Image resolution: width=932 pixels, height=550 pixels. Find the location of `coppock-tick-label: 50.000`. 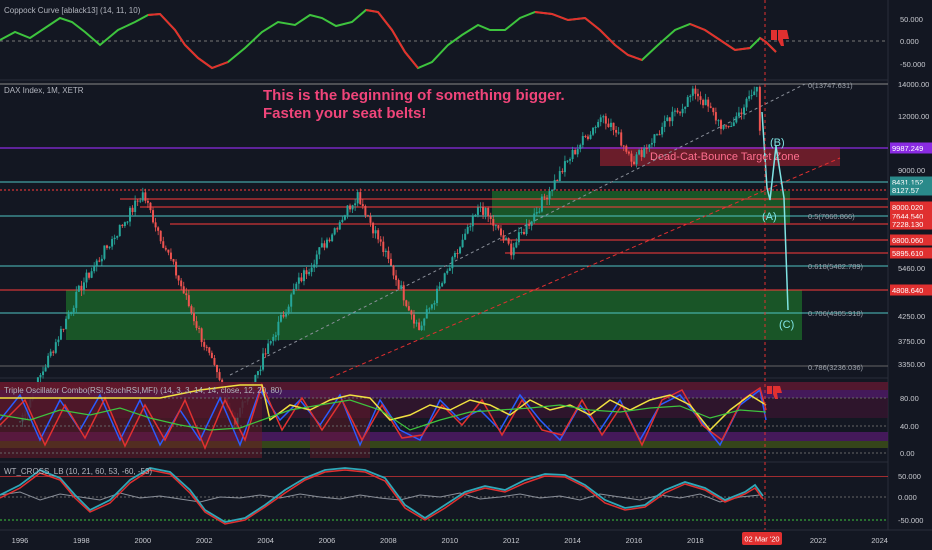

coppock-tick-label: 50.000 is located at coordinates (911, 19).